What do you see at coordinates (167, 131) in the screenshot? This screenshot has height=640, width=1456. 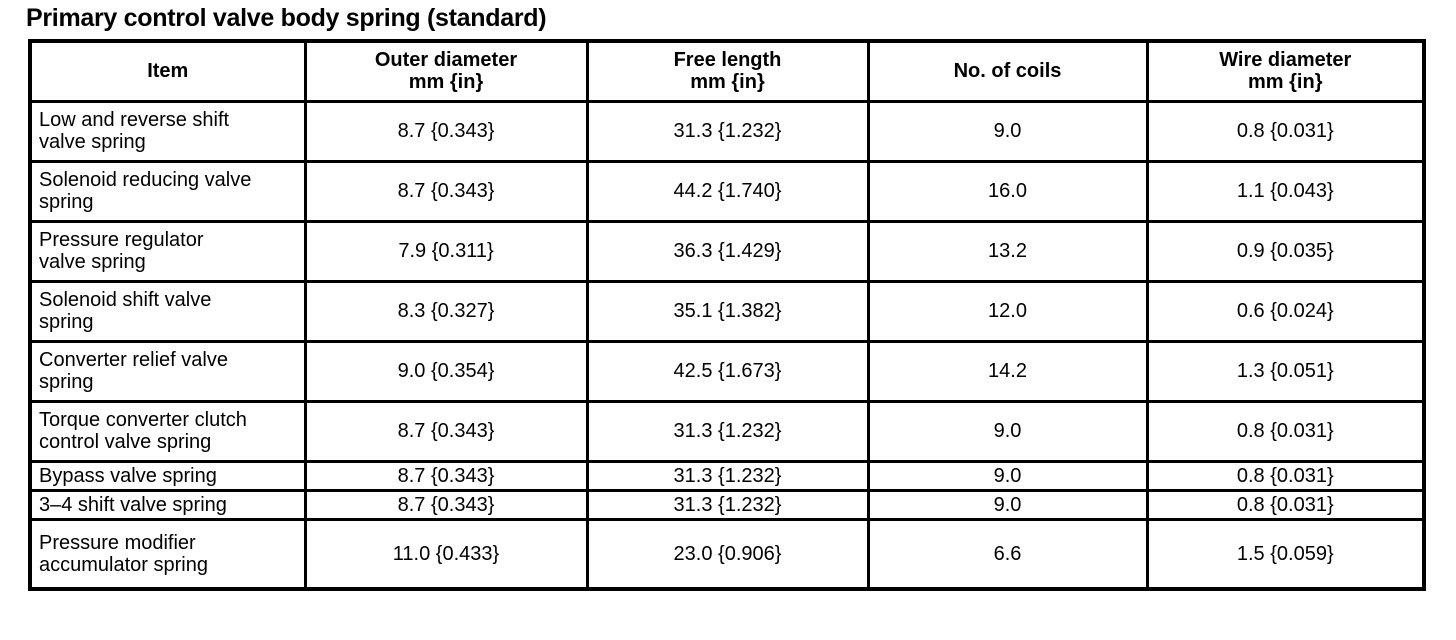 I see `cell-item: Low and reverse shift valve spring` at bounding box center [167, 131].